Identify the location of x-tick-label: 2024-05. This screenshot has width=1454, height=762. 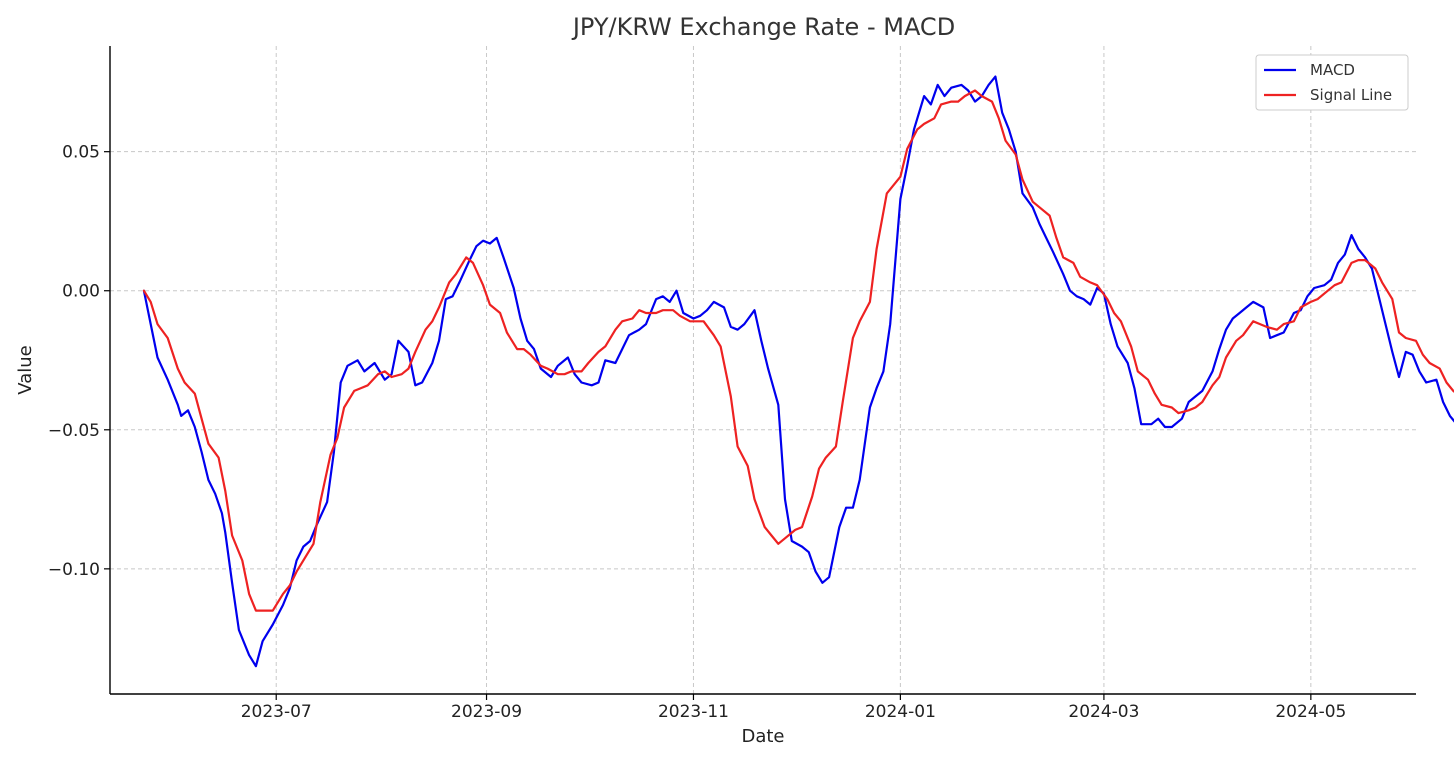
(1310, 712).